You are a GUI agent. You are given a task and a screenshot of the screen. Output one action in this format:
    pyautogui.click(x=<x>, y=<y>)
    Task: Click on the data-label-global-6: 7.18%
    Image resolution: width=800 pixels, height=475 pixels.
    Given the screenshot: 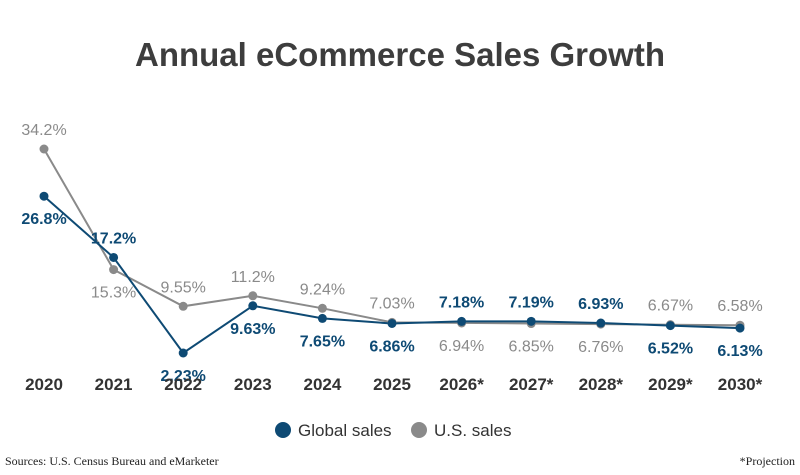 What is the action you would take?
    pyautogui.click(x=461, y=302)
    